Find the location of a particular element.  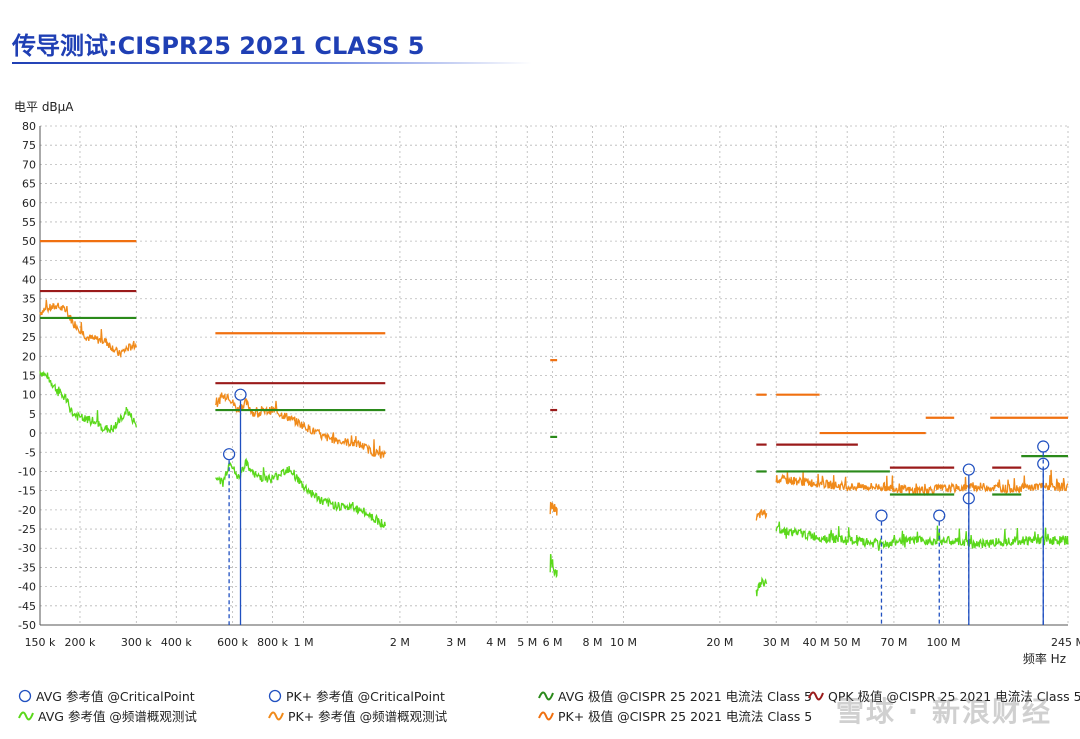

x-tick-label: 8 M is located at coordinates (593, 642).